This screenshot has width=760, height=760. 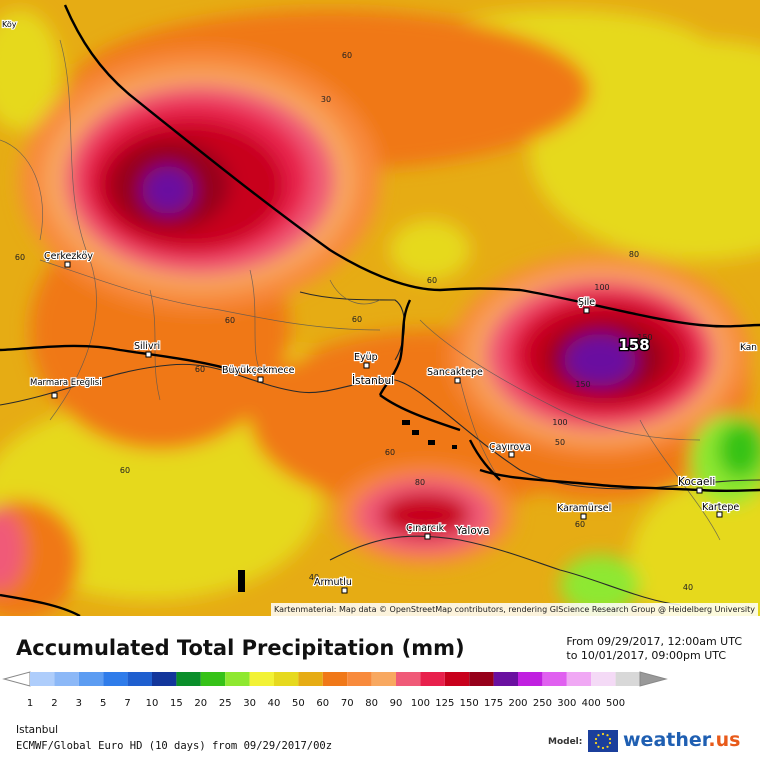 I want to click on legend-tick-label: 3, so click(x=79, y=703).